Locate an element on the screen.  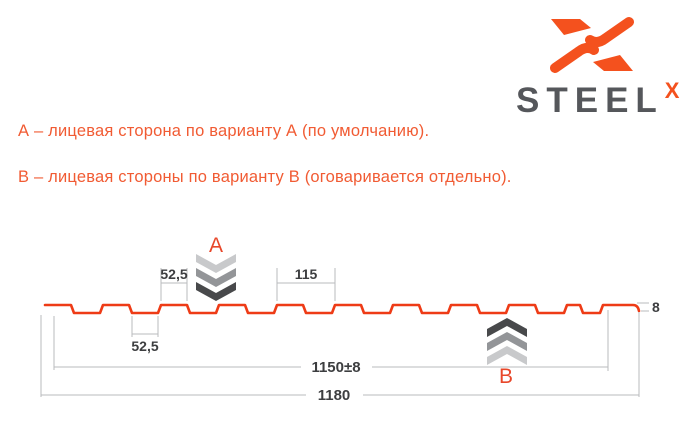
logo-diagonal-bottom-stroke is located at coordinates (574, 57).